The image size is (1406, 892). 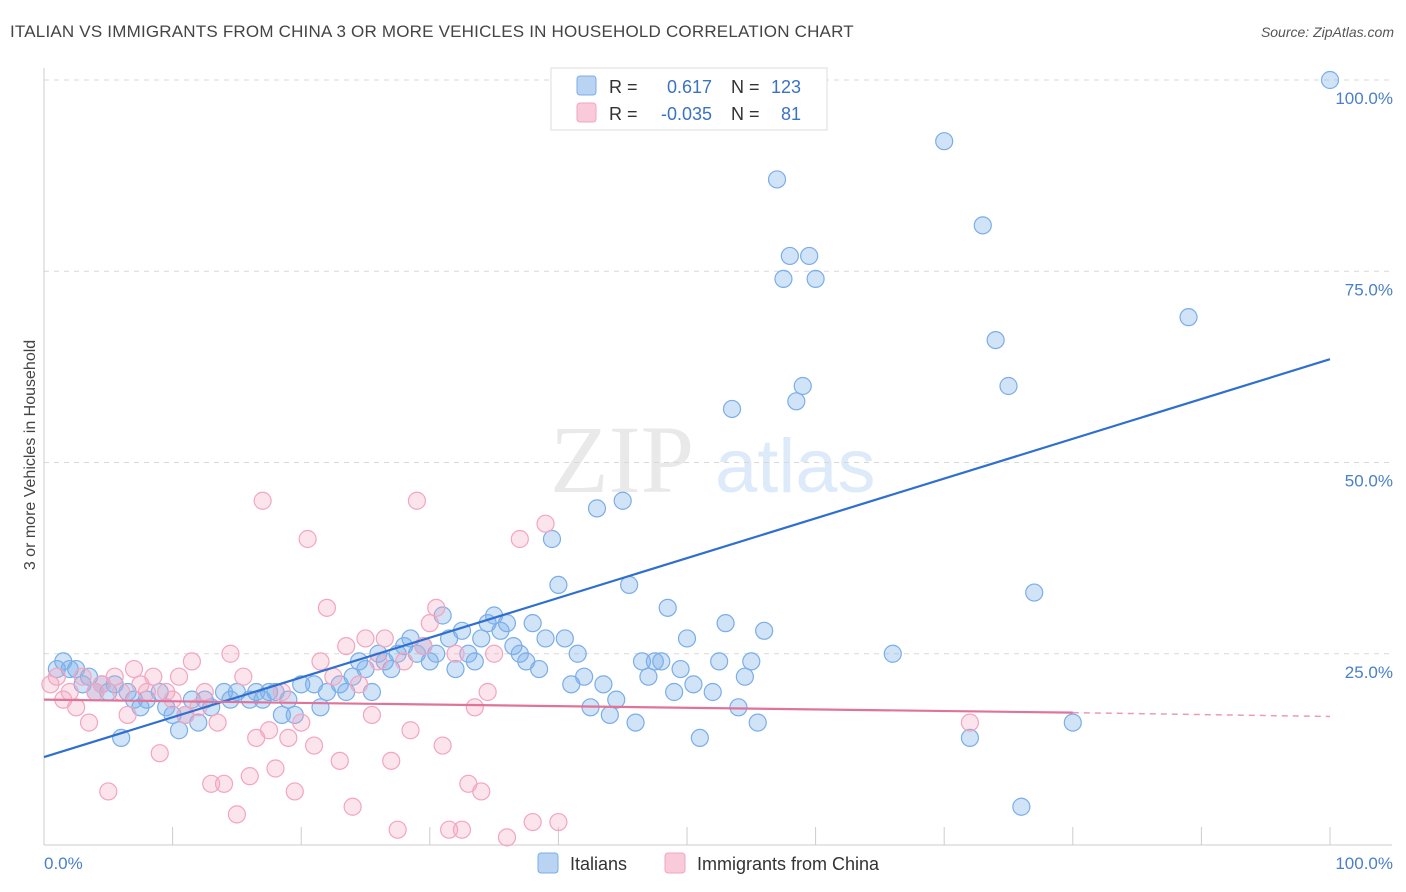 What do you see at coordinates (598, 864) in the screenshot?
I see `bottom-legend-label-italians: Italians` at bounding box center [598, 864].